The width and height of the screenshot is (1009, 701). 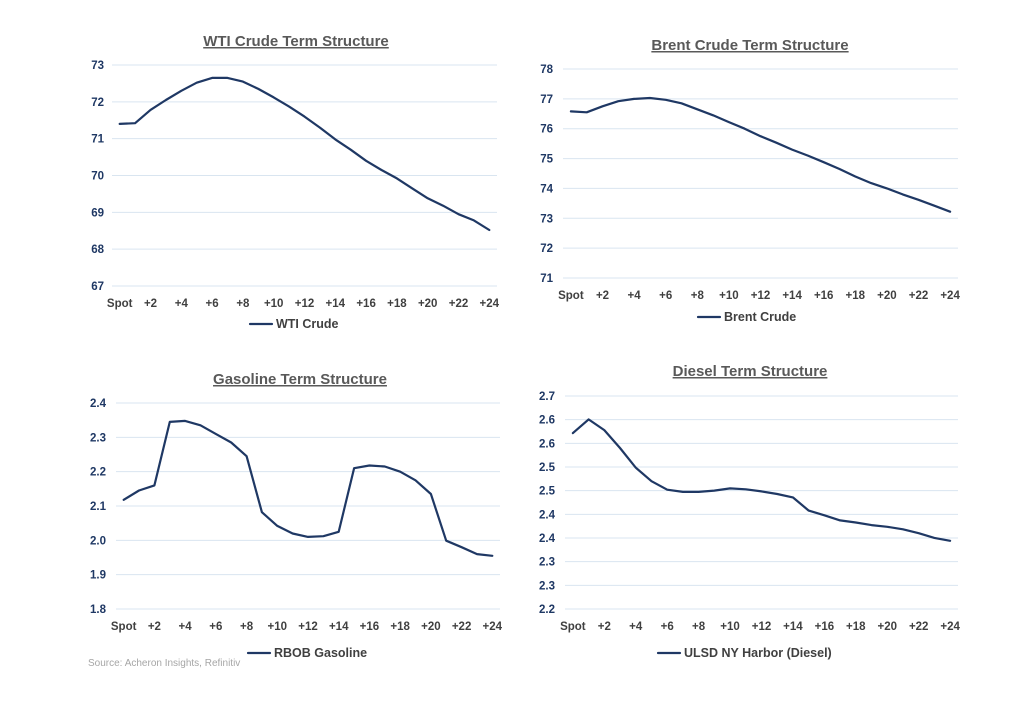 What do you see at coordinates (547, 610) in the screenshot?
I see `diesel-y-tick: 2.2` at bounding box center [547, 610].